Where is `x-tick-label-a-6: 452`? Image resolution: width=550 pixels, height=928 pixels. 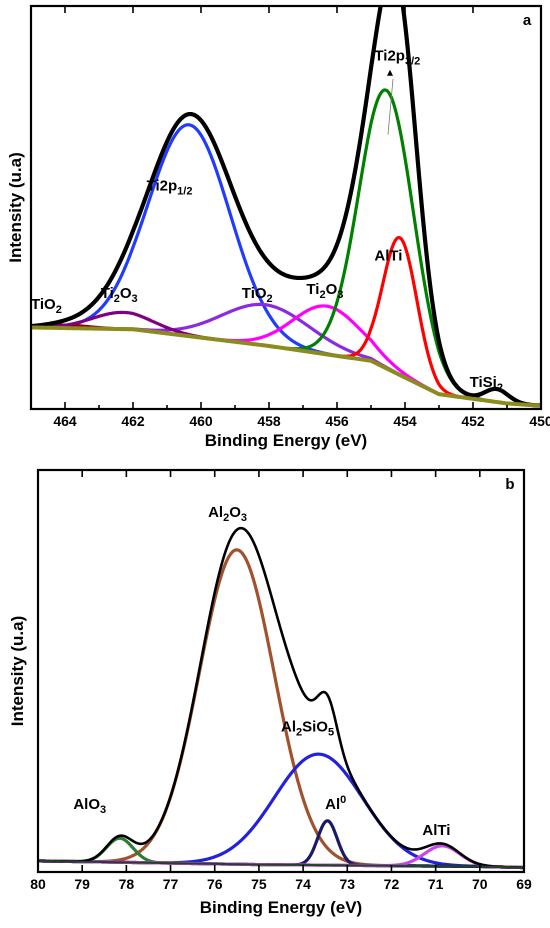
x-tick-label-a-6: 452 is located at coordinates (473, 421).